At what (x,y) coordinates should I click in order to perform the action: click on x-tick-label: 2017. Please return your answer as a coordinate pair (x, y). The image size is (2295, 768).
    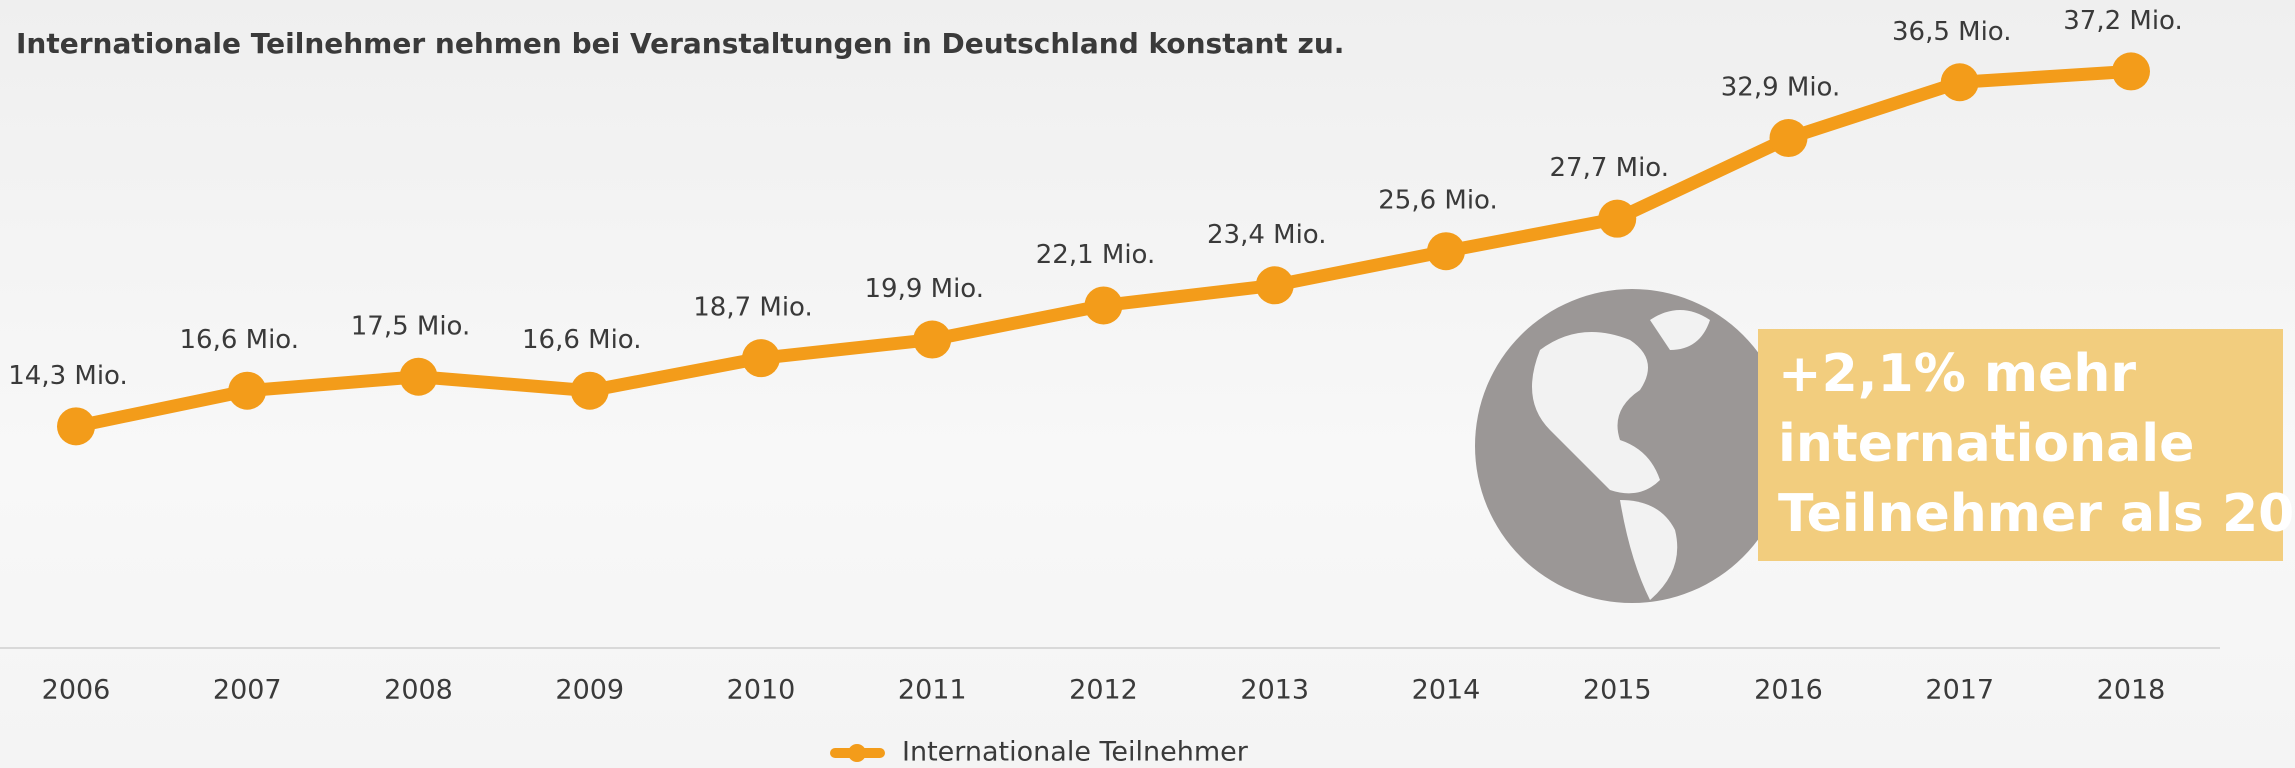
    Looking at the image, I should click on (1959, 690).